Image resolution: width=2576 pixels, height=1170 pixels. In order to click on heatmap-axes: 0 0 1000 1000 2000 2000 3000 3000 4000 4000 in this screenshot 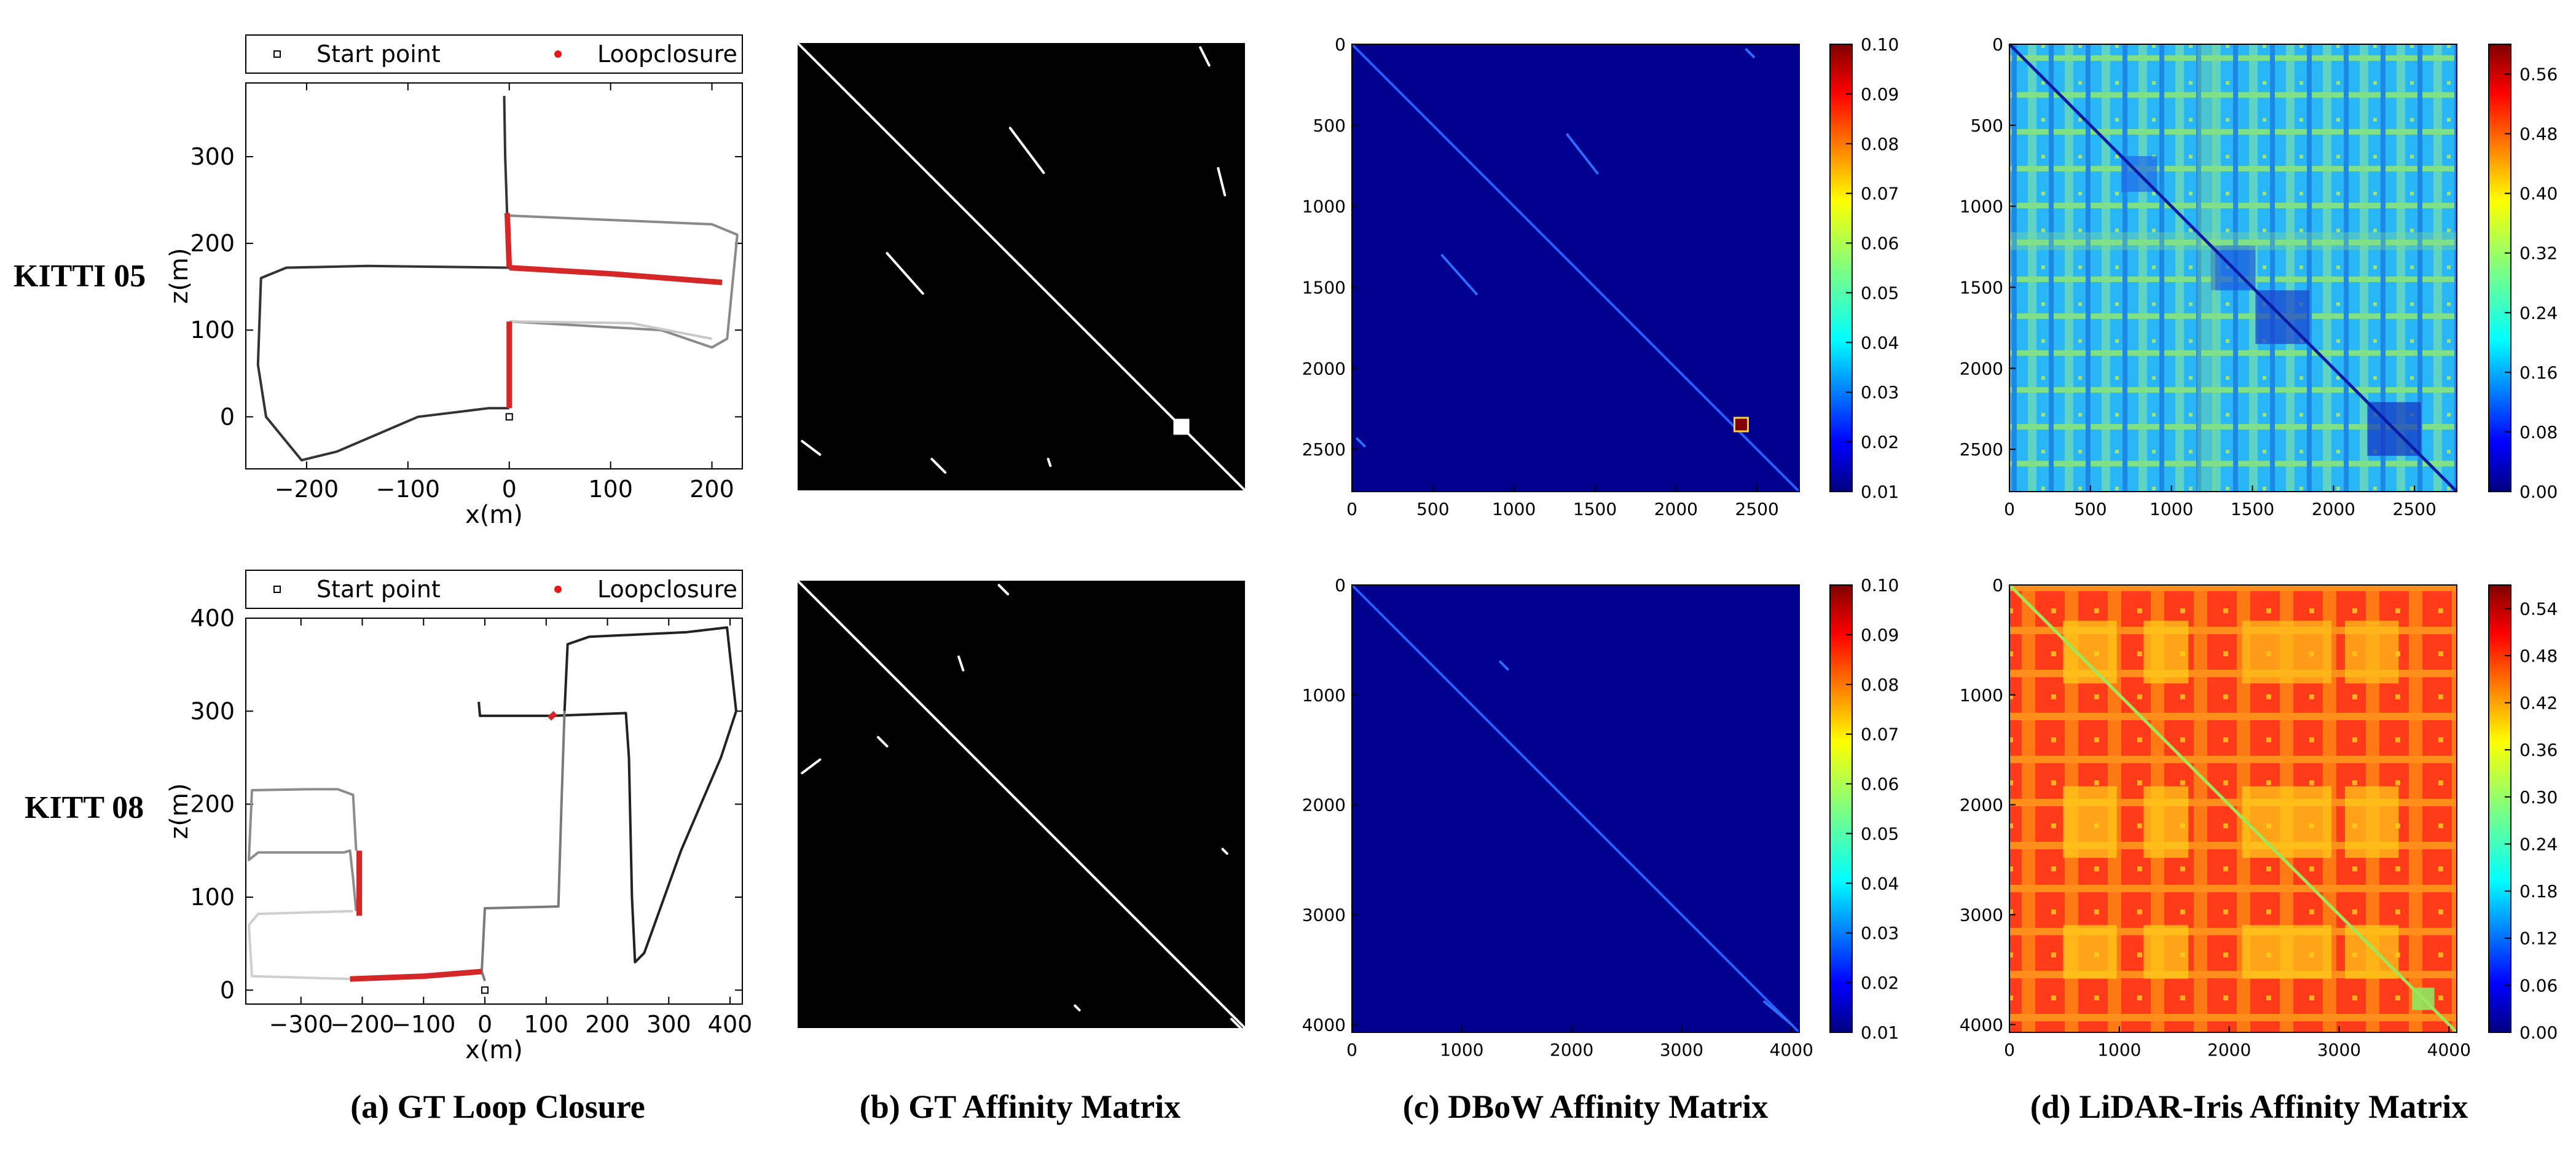, I will do `click(1557, 817)`.